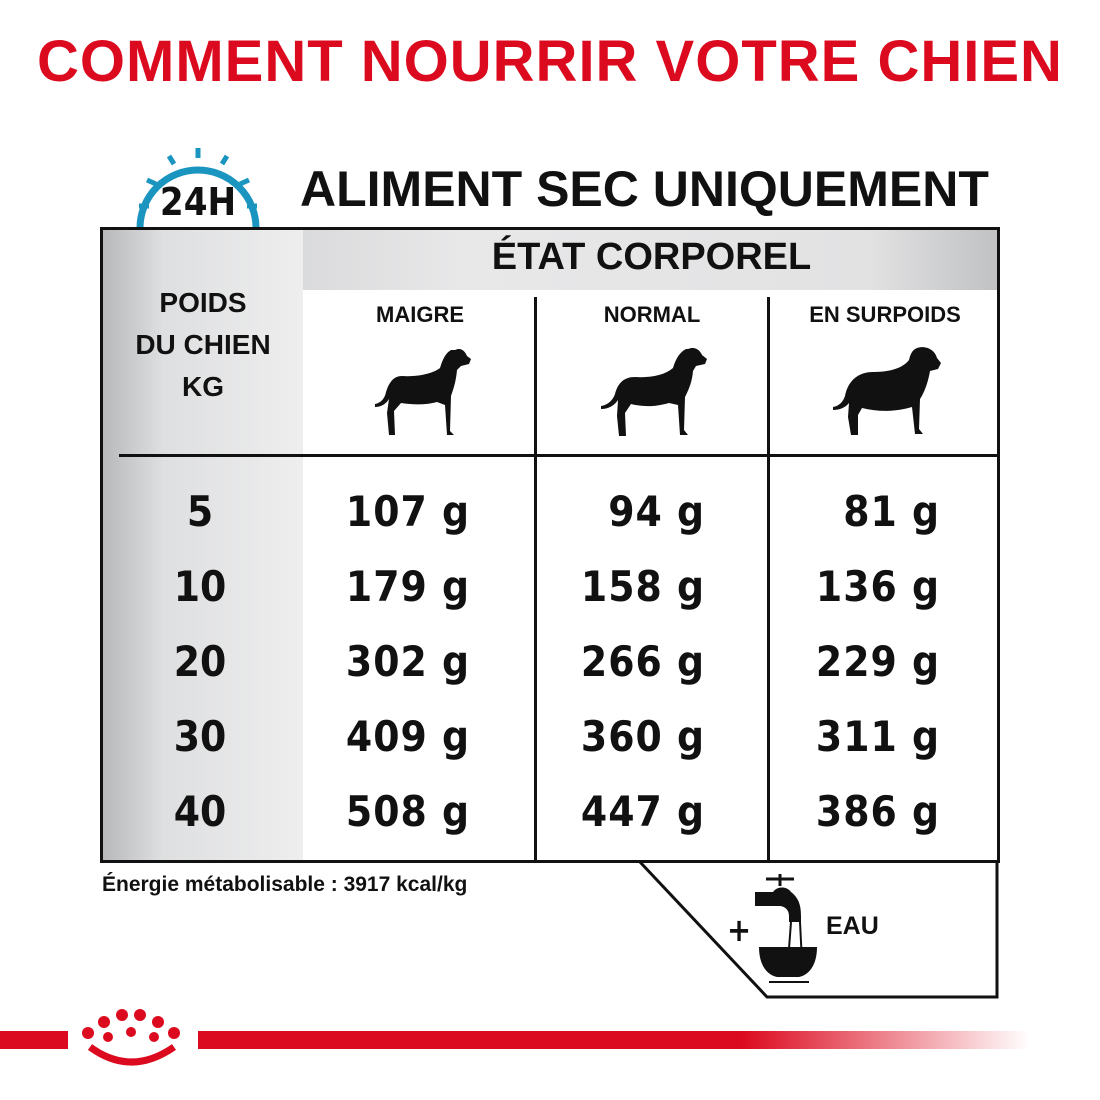  What do you see at coordinates (203, 302) in the screenshot?
I see `weight-header-line: POIDS` at bounding box center [203, 302].